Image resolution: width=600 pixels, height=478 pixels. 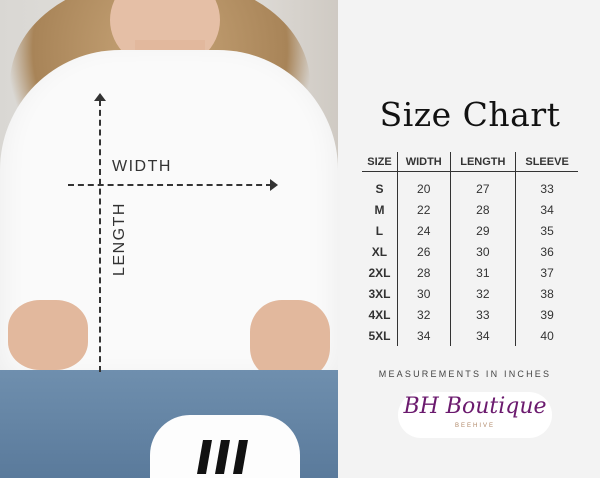 I want to click on length-dashed-line, so click(x=100, y=236).